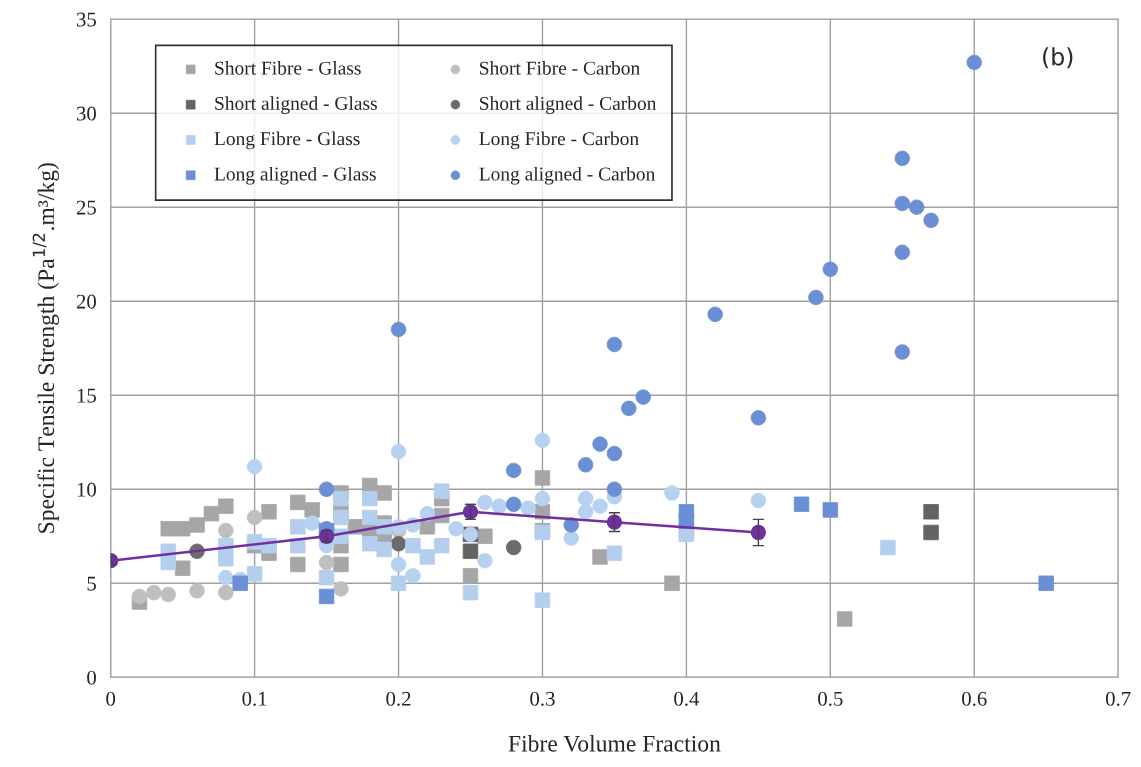  Describe the element at coordinates (1058, 58) in the screenshot. I see `annotation: (b)` at that location.